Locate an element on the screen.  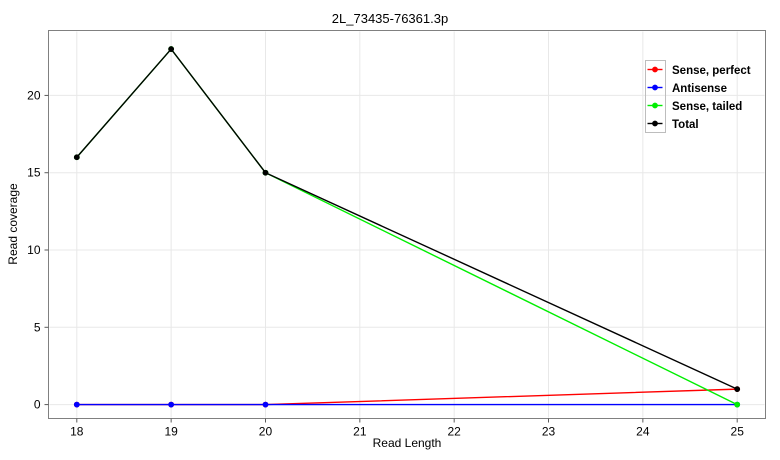
legend-item-label: Sense, perfect is located at coordinates (711, 71).